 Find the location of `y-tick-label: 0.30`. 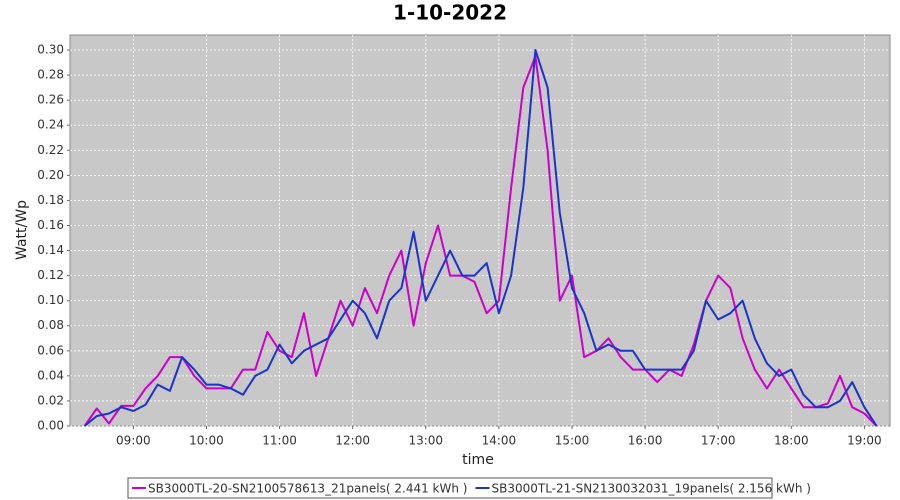

y-tick-label: 0.30 is located at coordinates (50, 50).